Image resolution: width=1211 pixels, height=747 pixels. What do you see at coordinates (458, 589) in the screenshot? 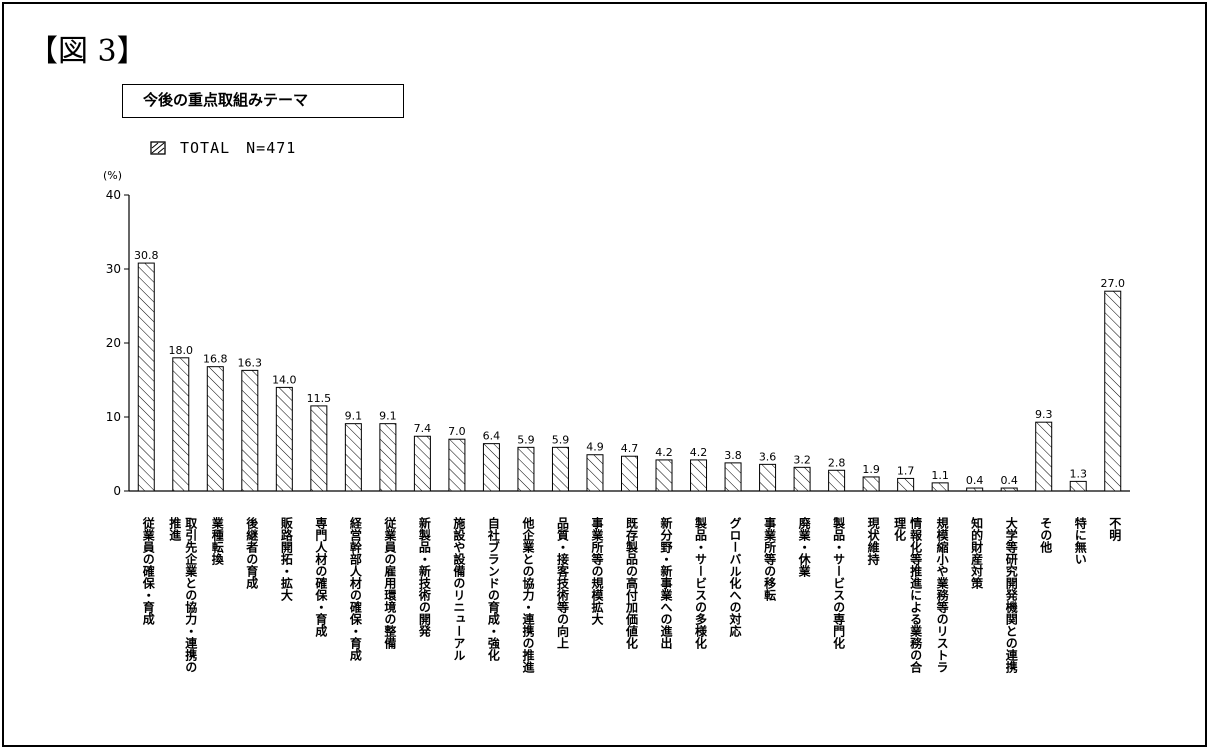
I see `x-category-label: 施設や設備のリニューアル` at bounding box center [458, 589].